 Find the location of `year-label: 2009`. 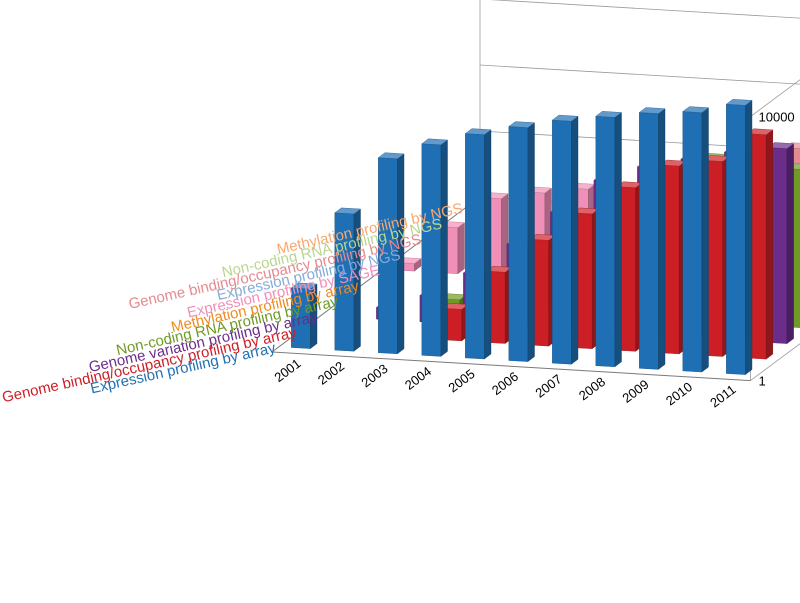

year-label: 2009 is located at coordinates (635, 391).